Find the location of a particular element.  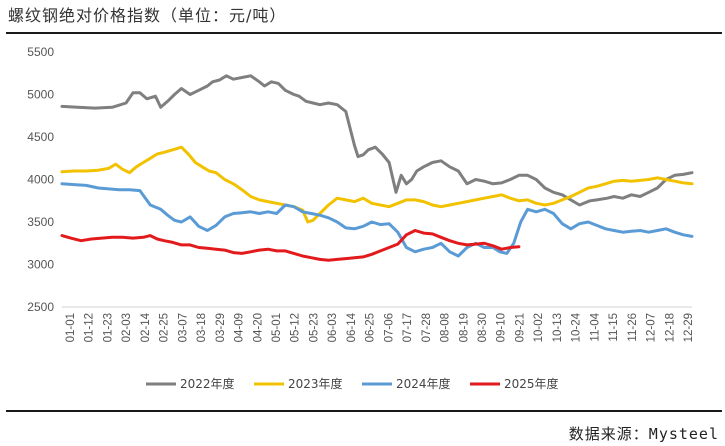

x-tick-label: 05-01 is located at coordinates (277, 327).